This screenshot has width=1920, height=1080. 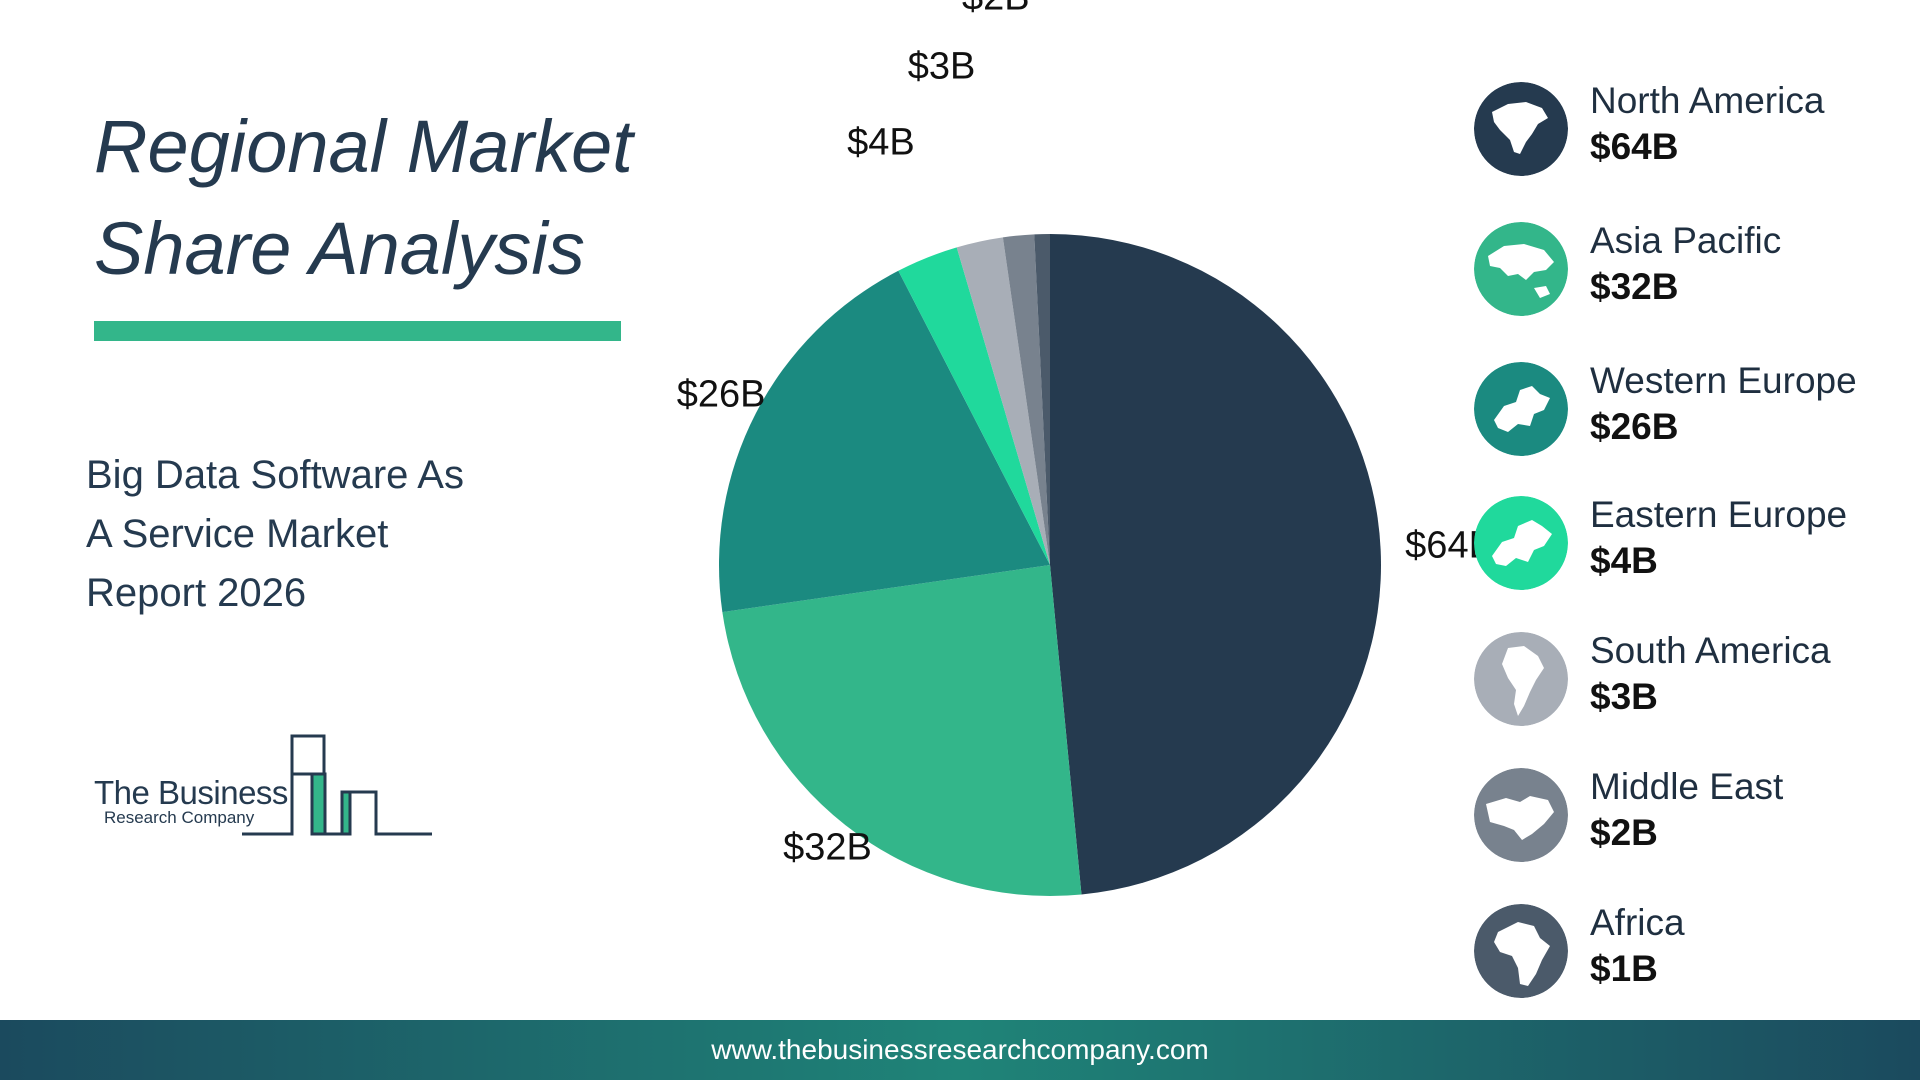 I want to click on pie-slice-middle-east, so click(x=1026, y=399).